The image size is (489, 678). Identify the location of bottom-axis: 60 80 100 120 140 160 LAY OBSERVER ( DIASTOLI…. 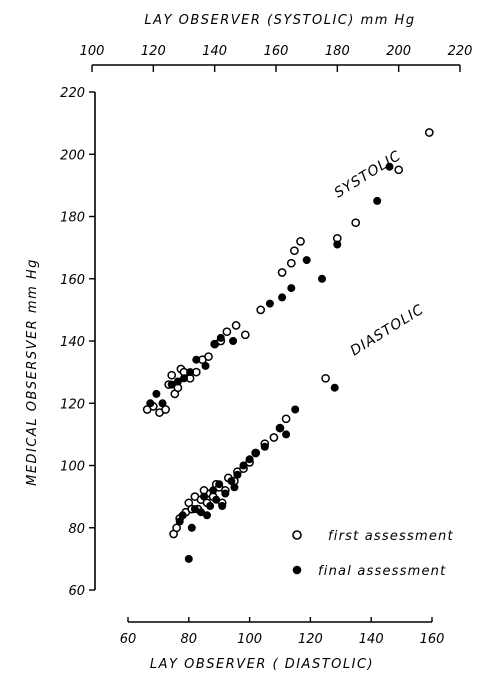
(282, 644).